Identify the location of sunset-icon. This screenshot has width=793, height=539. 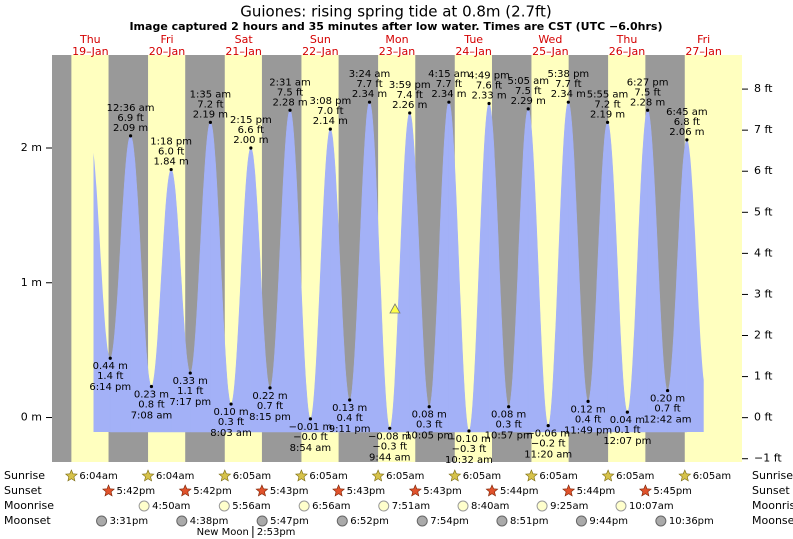
(569, 490).